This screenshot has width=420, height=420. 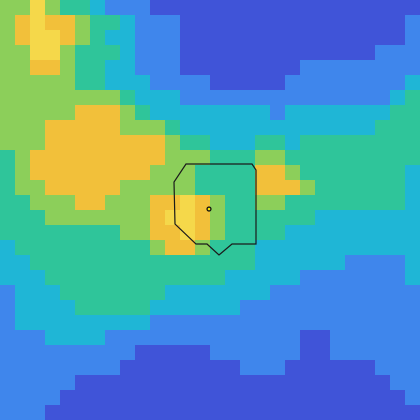 What do you see at coordinates (215, 209) in the screenshot?
I see `region-boundary` at bounding box center [215, 209].